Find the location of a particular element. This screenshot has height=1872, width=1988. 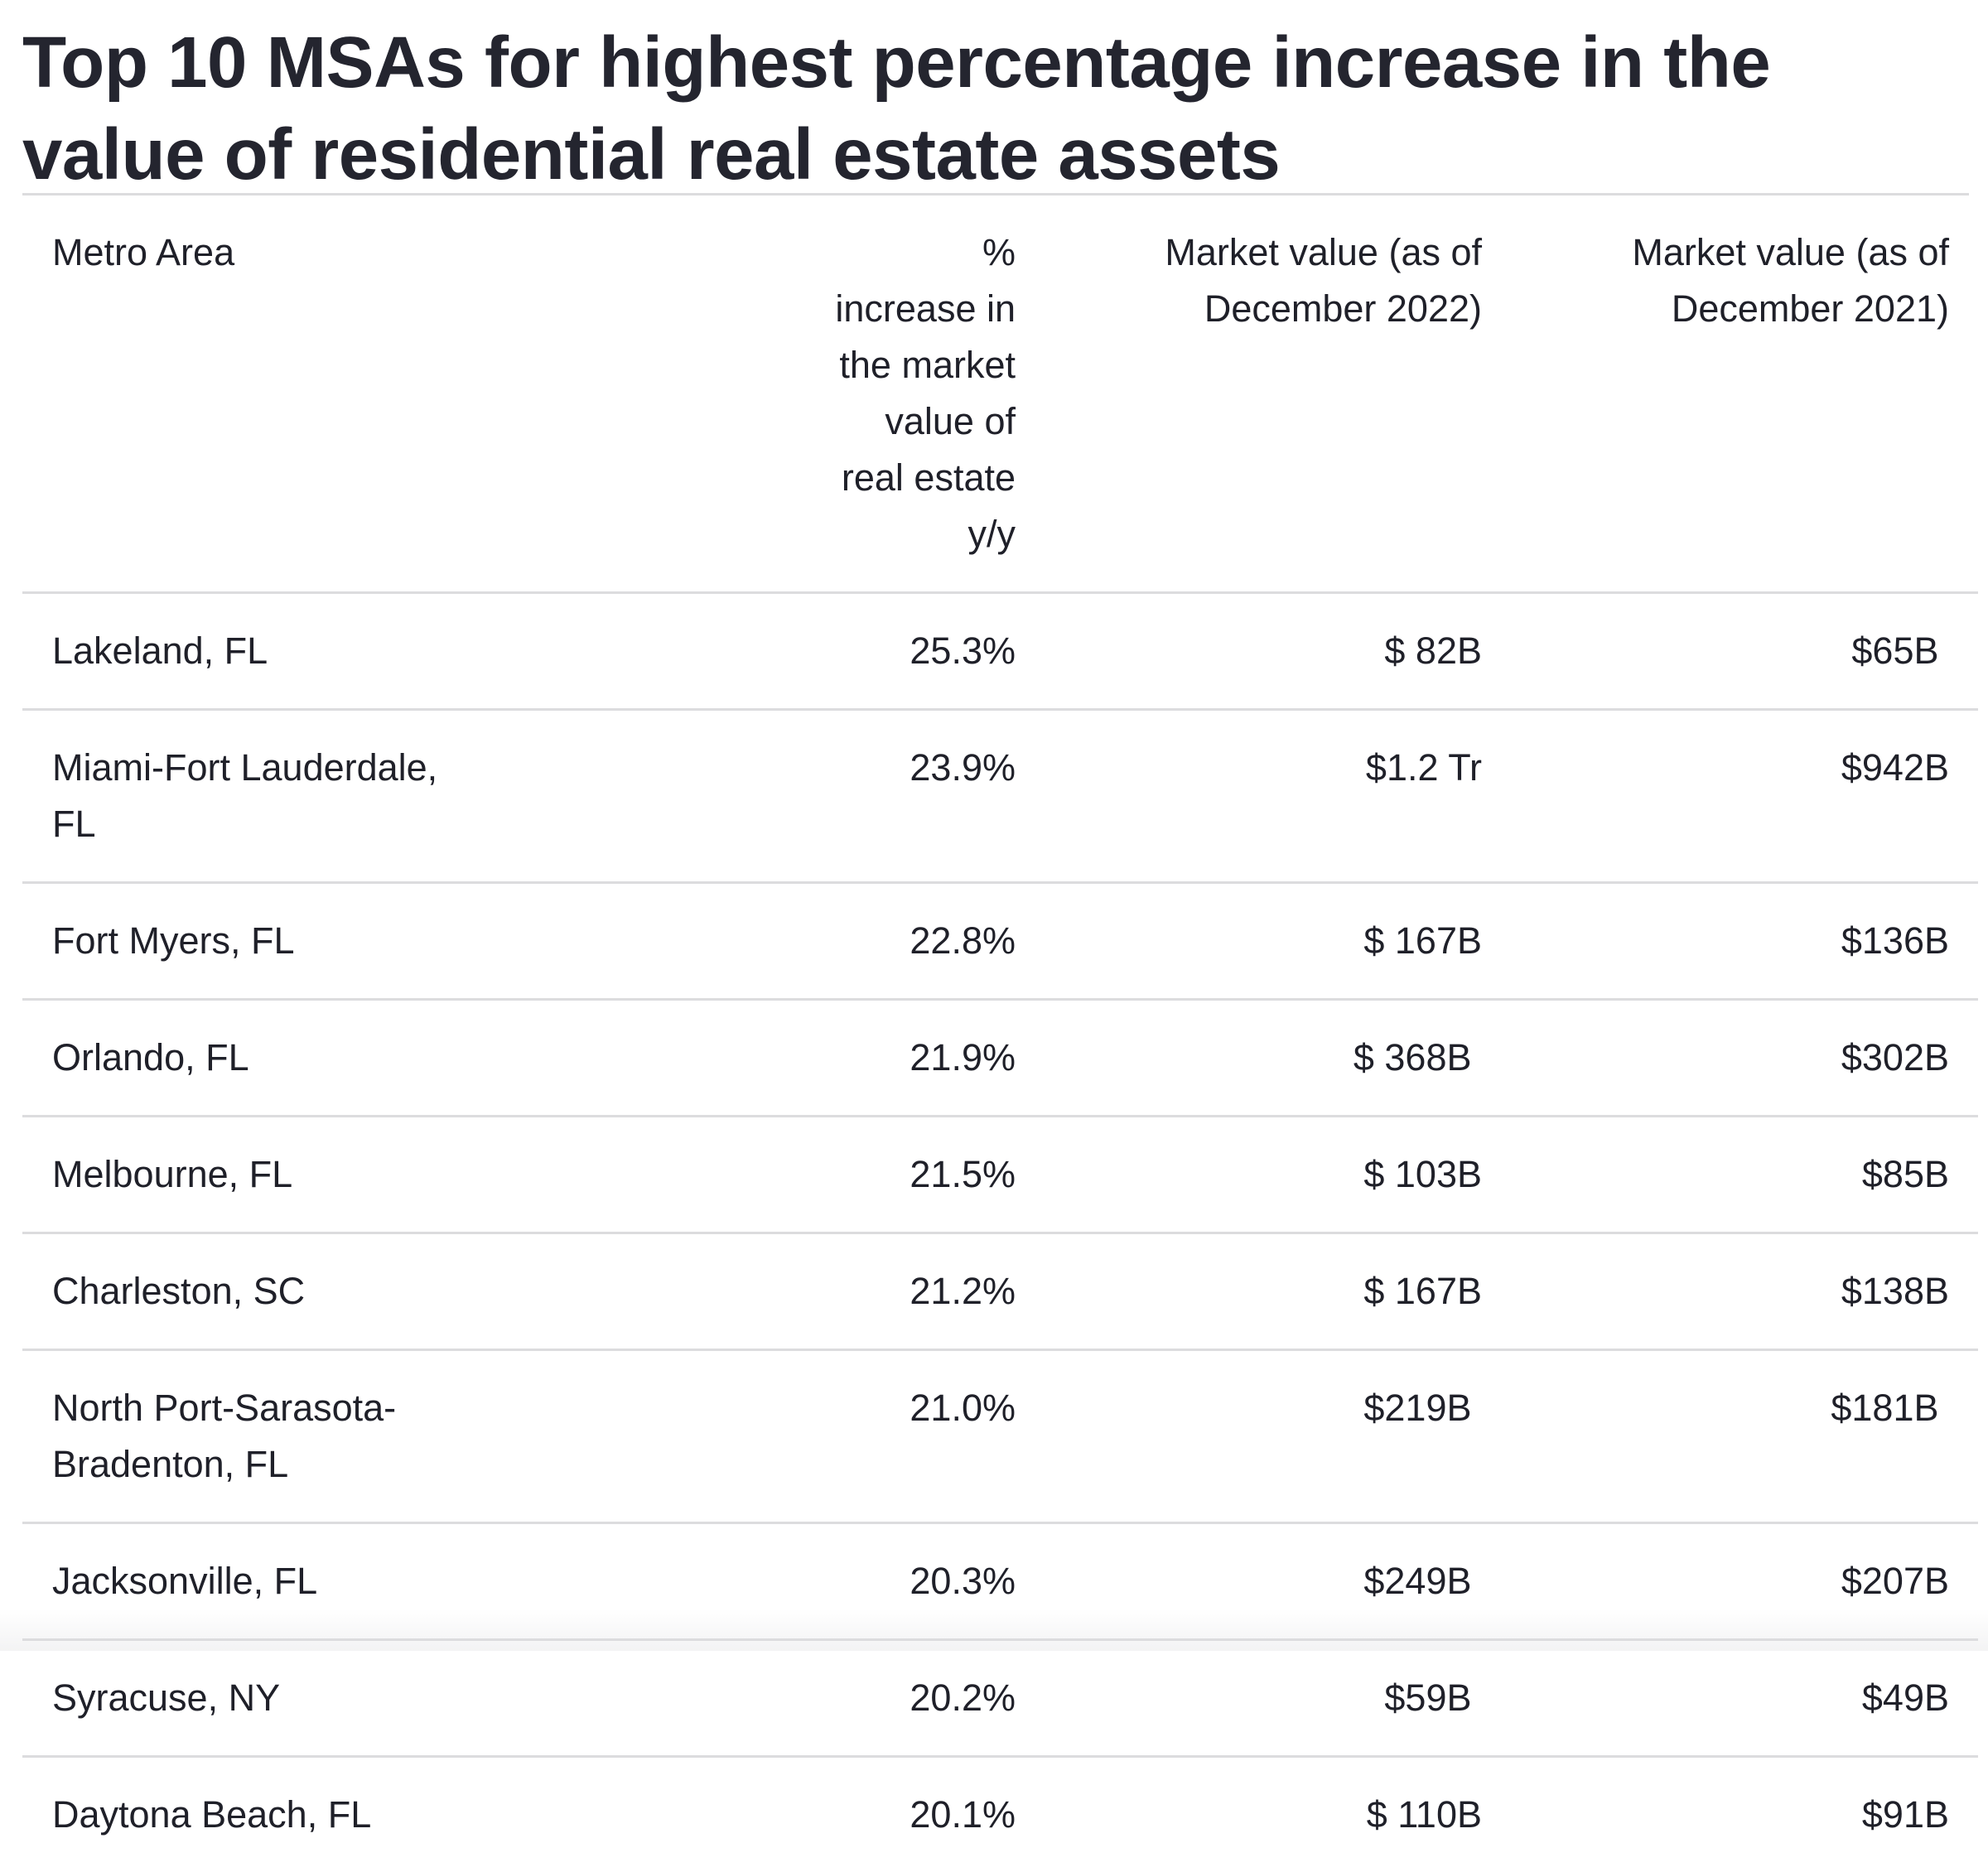

value-2022-cell: $249B is located at coordinates (1249, 1581).